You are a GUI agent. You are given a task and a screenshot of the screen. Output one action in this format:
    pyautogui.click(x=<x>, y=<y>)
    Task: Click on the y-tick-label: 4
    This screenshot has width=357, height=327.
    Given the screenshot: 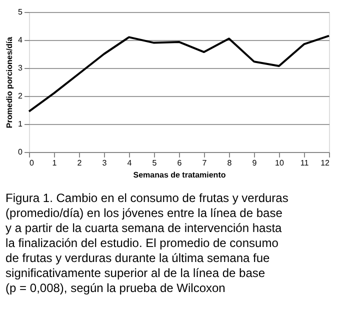 What is the action you would take?
    pyautogui.click(x=21, y=40)
    